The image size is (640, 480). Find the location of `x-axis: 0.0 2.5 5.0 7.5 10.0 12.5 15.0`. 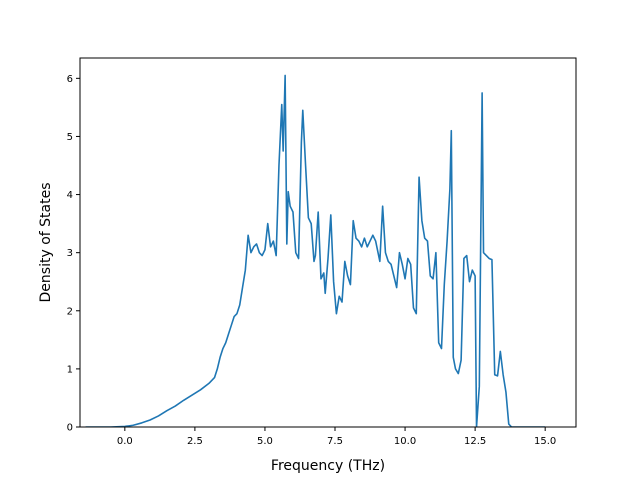

x-axis: 0.0 2.5 5.0 7.5 10.0 12.5 15.0 is located at coordinates (336, 437).